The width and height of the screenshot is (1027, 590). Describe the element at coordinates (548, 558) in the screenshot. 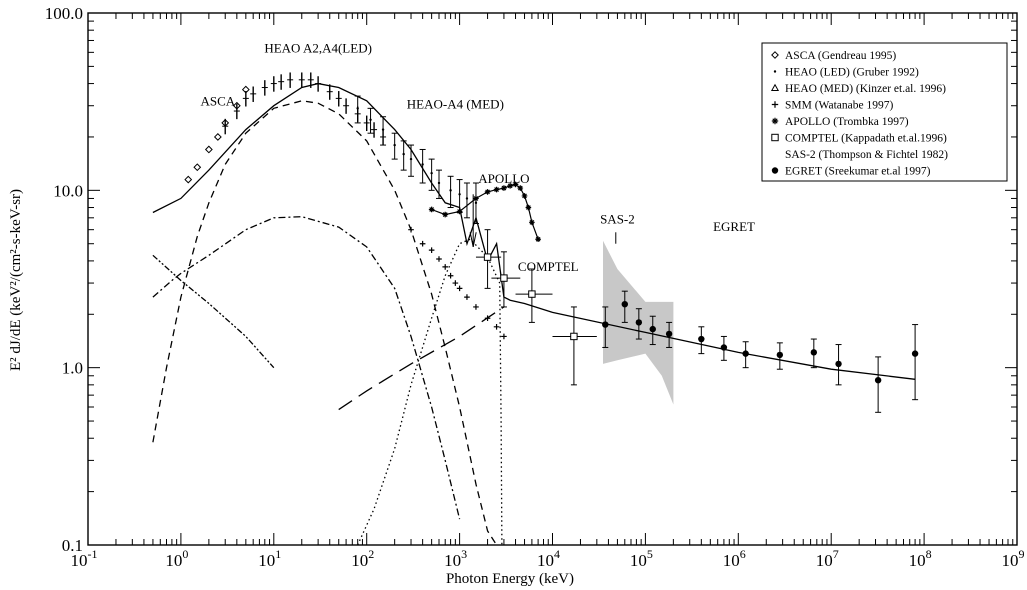

I see `x-tick-label: 10⁴` at that location.